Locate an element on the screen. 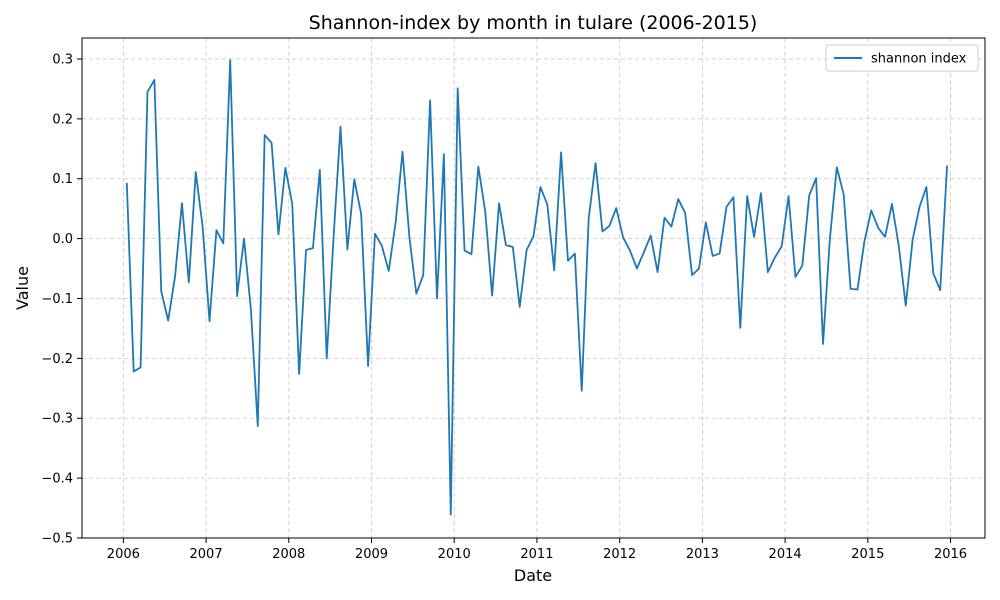 The height and width of the screenshot is (600, 1000). x-tick-label: 2014 is located at coordinates (785, 554).